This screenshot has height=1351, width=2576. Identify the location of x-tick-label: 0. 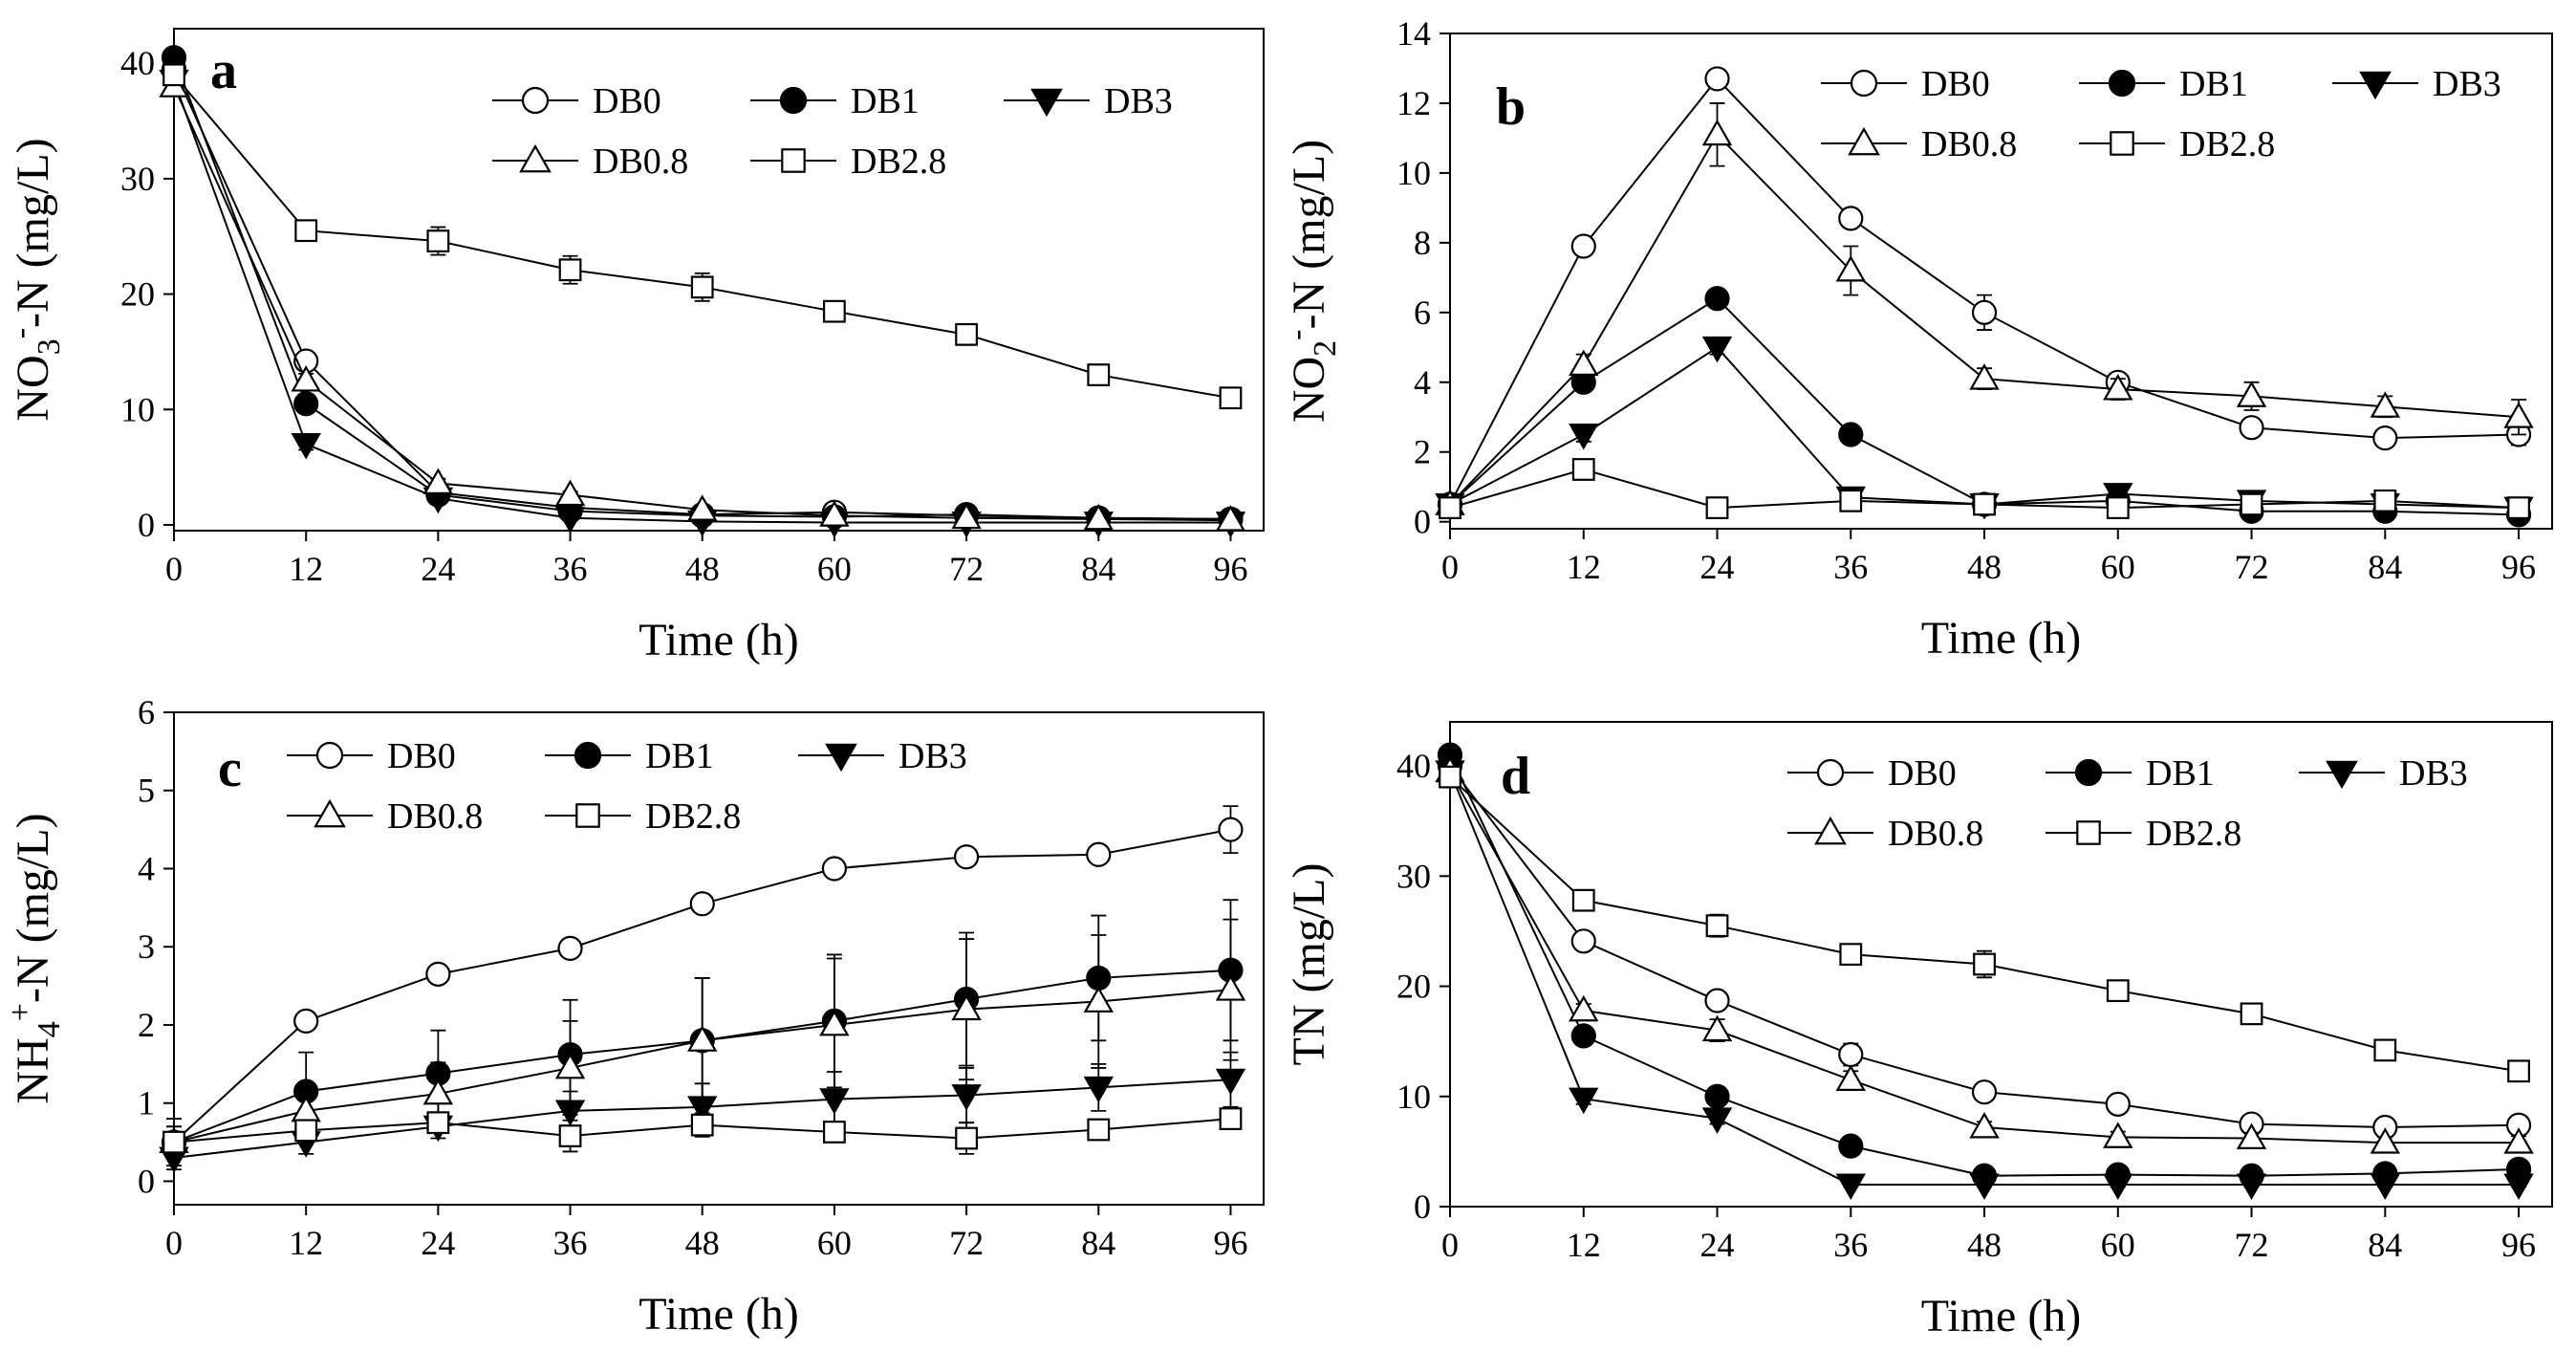
(1450, 567).